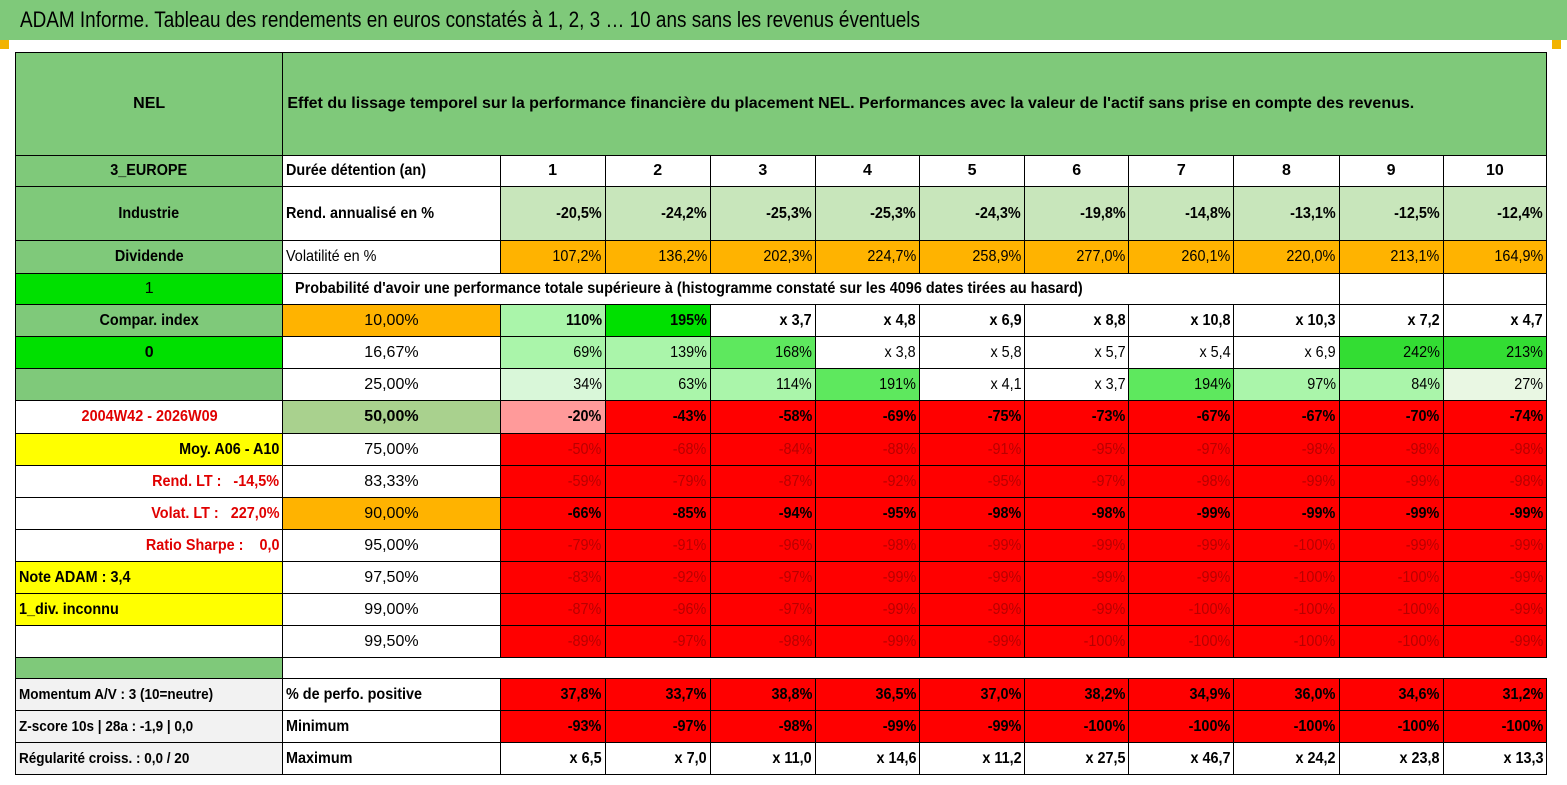  Describe the element at coordinates (149, 289) in the screenshot. I see `flag-one: 1` at that location.